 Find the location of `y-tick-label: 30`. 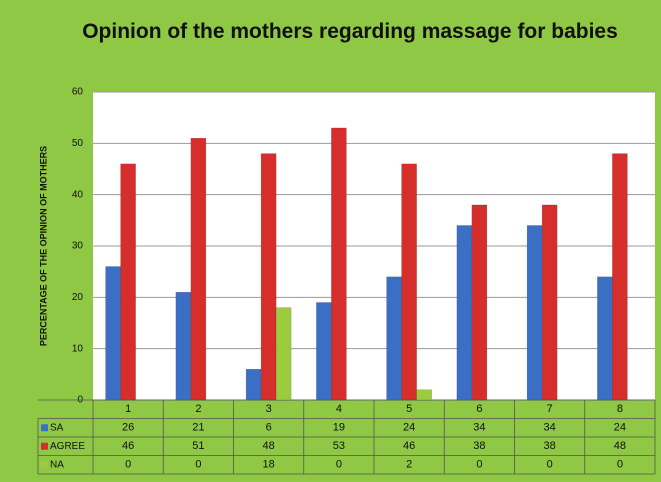

y-tick-label: 30 is located at coordinates (78, 246).